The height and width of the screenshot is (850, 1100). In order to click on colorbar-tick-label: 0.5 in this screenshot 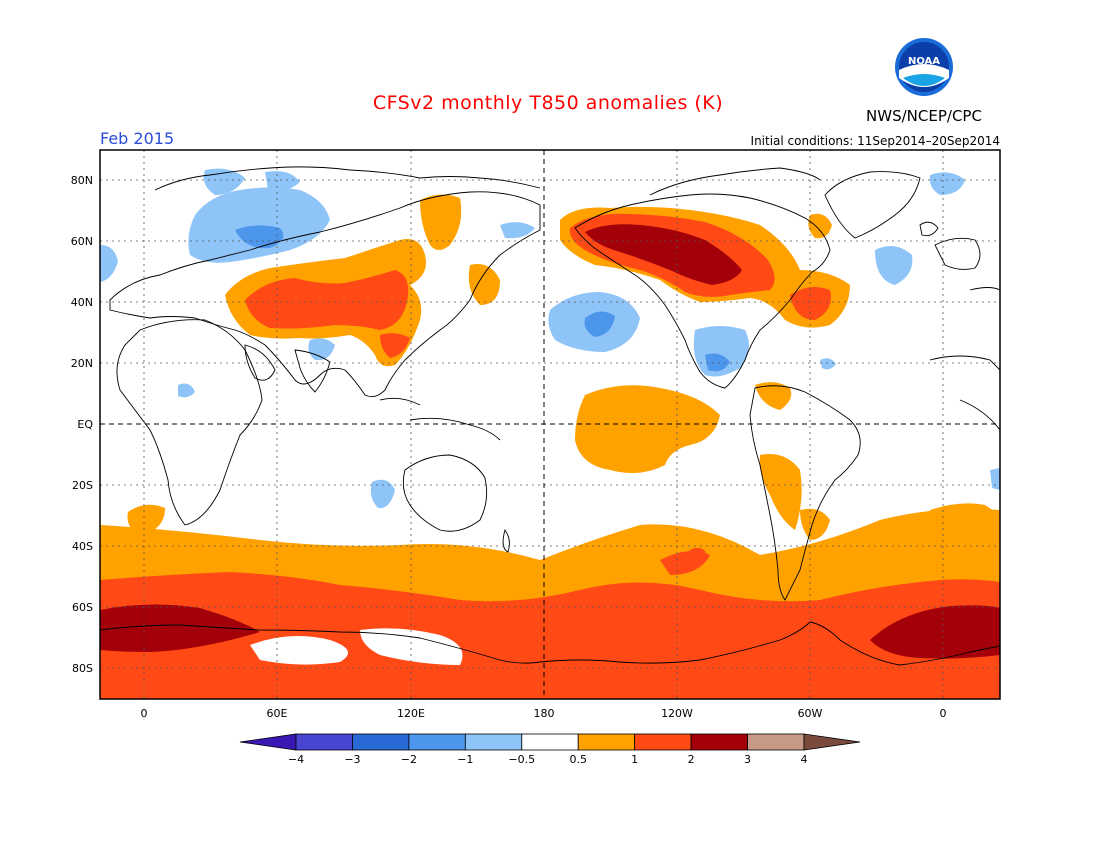, I will do `click(578, 759)`.